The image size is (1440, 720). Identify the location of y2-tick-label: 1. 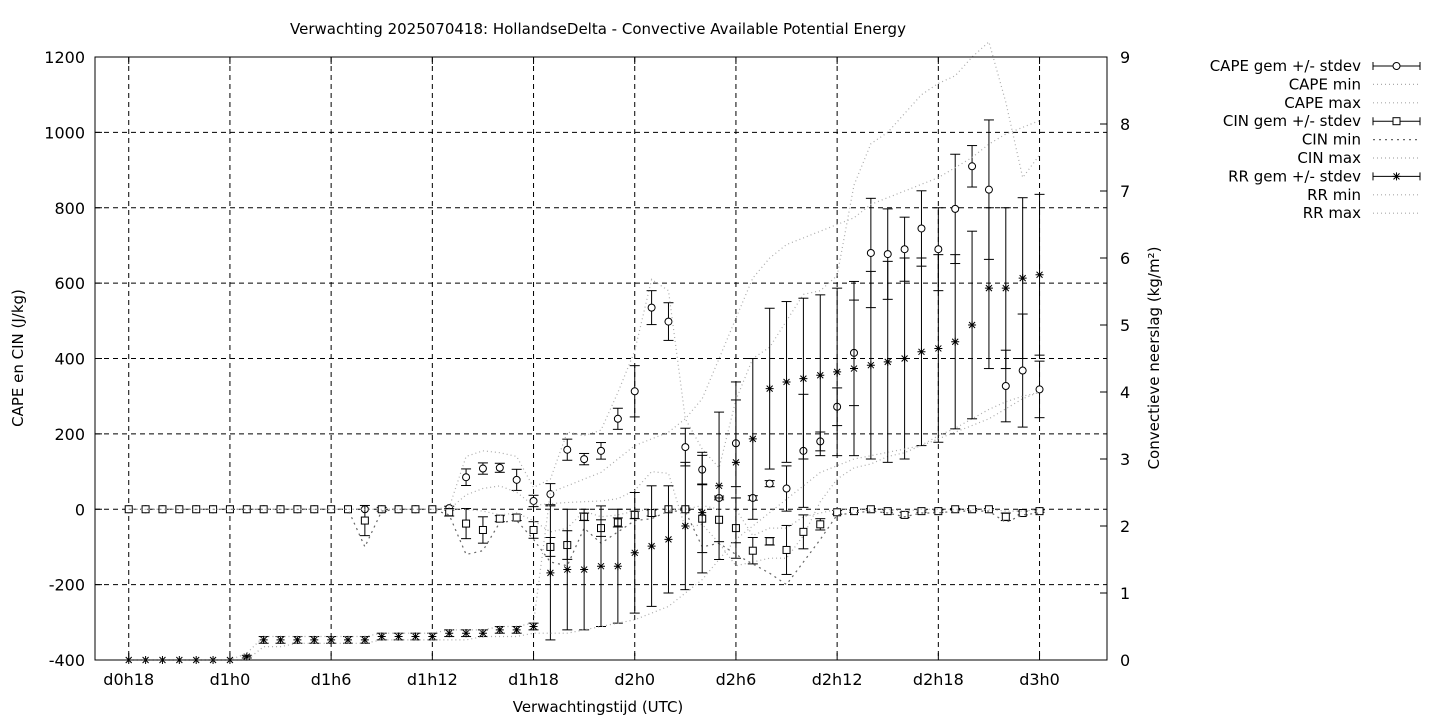
(1125, 593).